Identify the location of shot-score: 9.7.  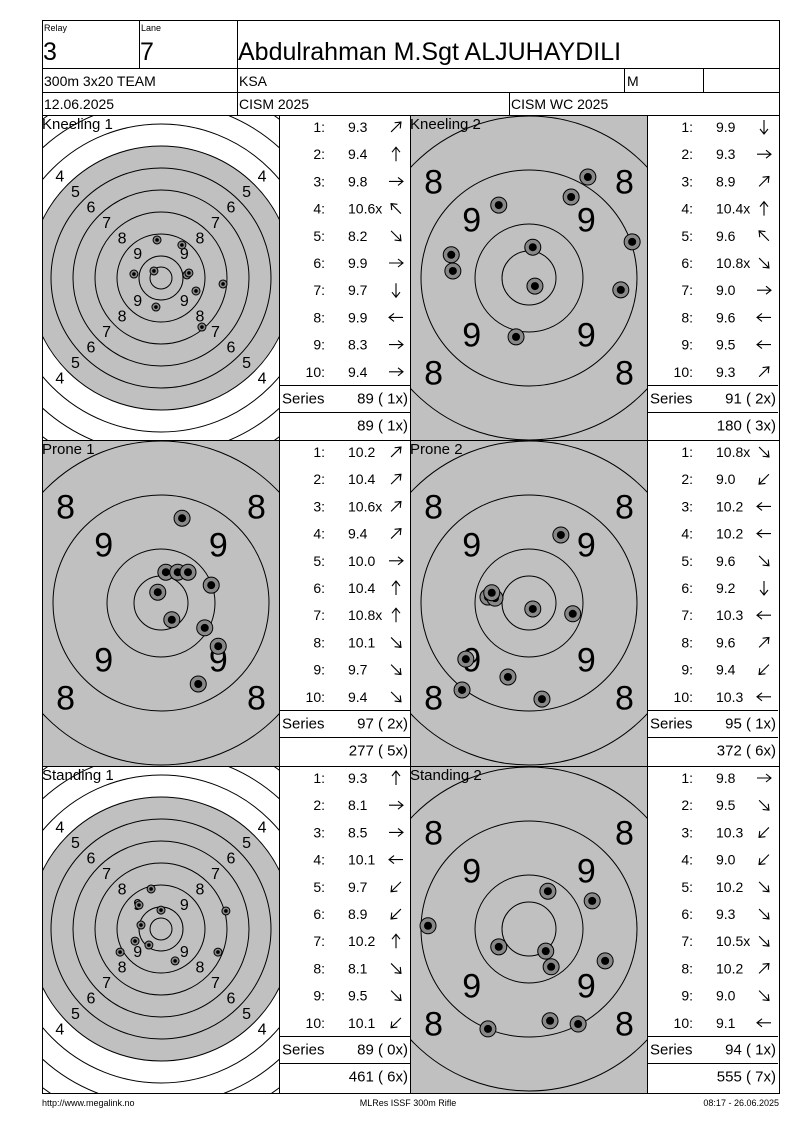
(358, 670).